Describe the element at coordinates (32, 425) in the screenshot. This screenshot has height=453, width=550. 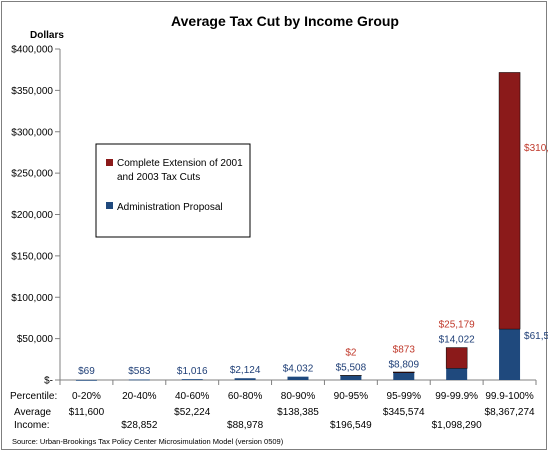
I see `income-label-line2: Income:` at that location.